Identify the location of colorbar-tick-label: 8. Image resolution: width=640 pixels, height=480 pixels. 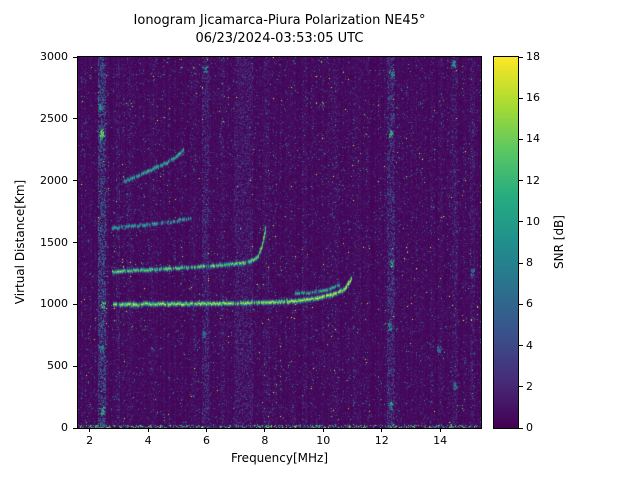
(529, 263).